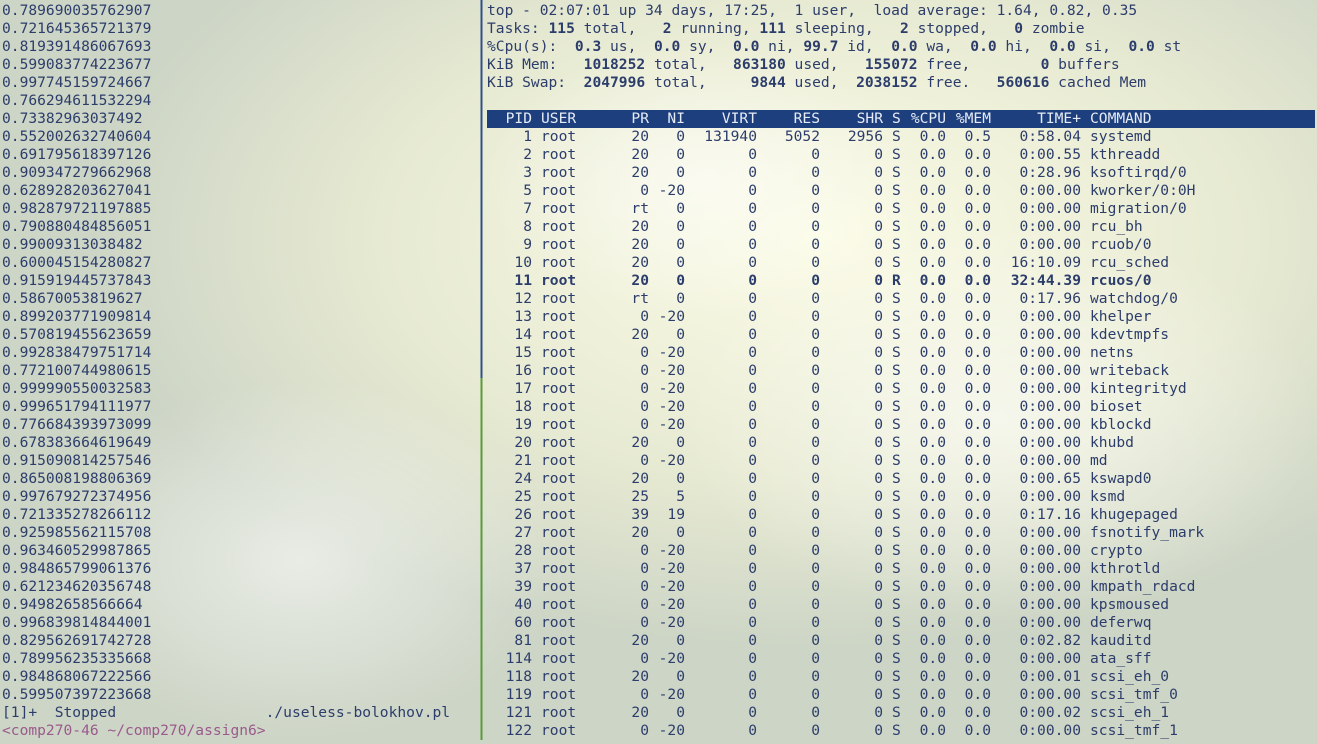 The image size is (1317, 744). Describe the element at coordinates (928, 118) in the screenshot. I see `column-header: %CPU` at that location.